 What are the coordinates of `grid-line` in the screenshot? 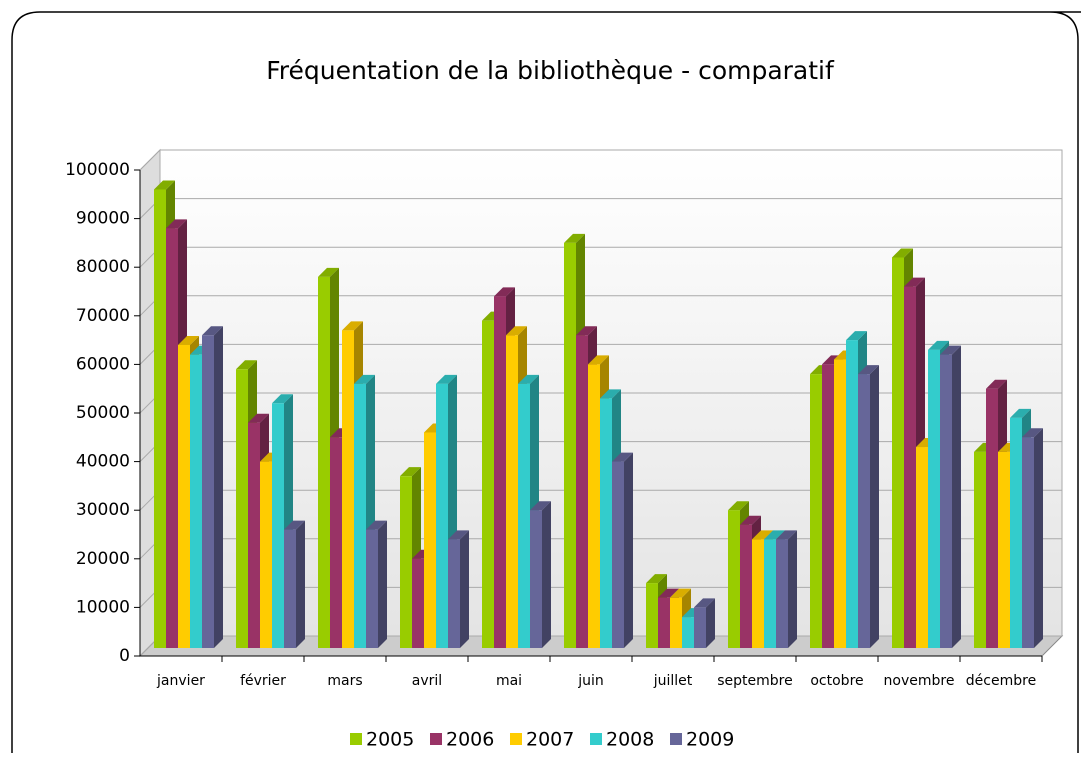 It's located at (600, 160).